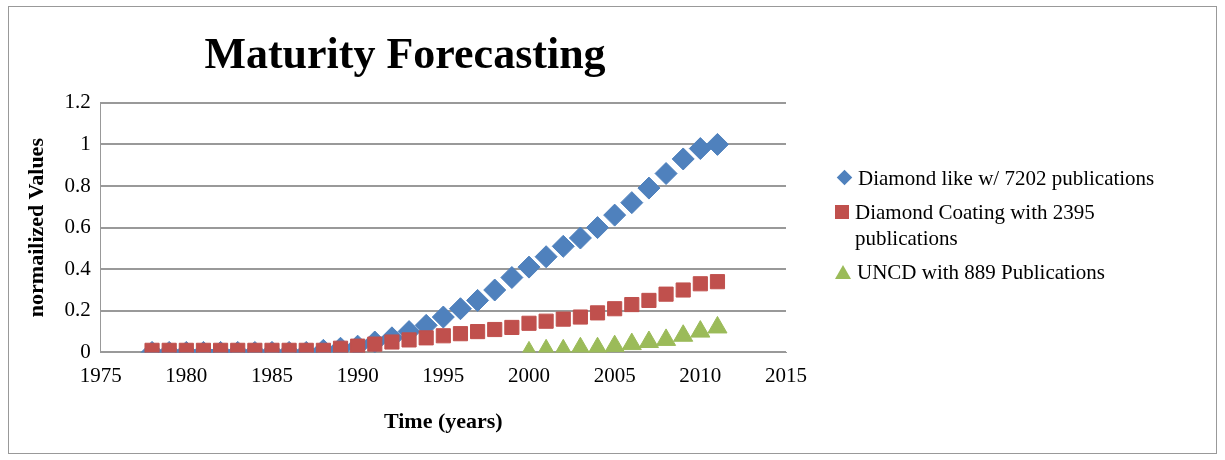  What do you see at coordinates (77, 101) in the screenshot?
I see `y-tick-label: 1.2` at bounding box center [77, 101].